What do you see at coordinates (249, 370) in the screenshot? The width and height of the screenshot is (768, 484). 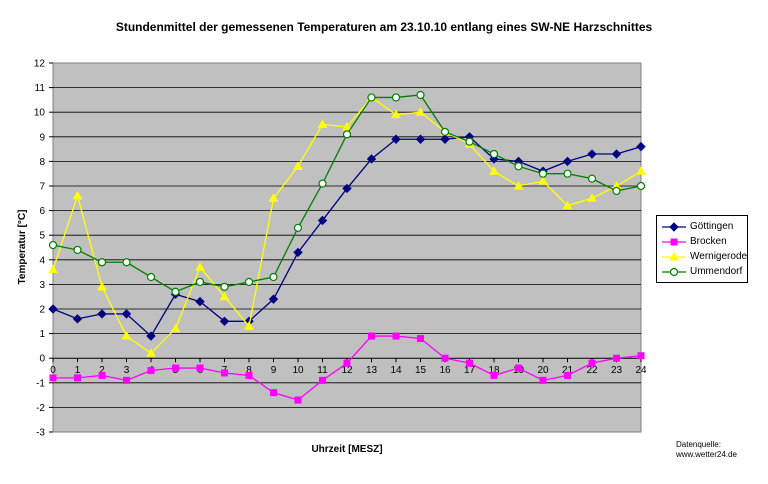 I see `x-tick-label: 8` at bounding box center [249, 370].